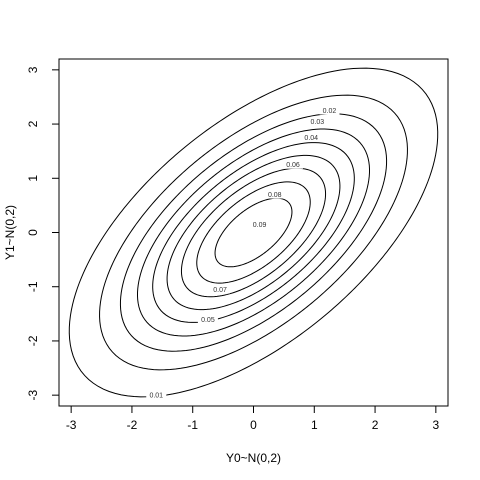  I want to click on x-tick-label: -2, so click(132, 425).